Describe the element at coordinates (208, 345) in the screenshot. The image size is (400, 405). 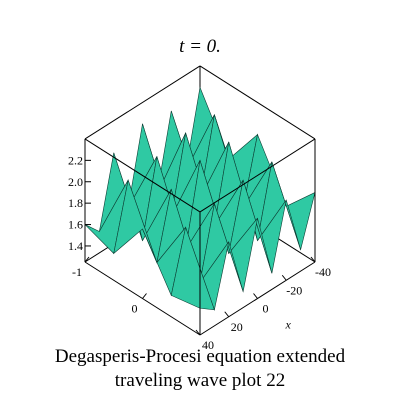
I see `x-tick-label: 40` at that location.